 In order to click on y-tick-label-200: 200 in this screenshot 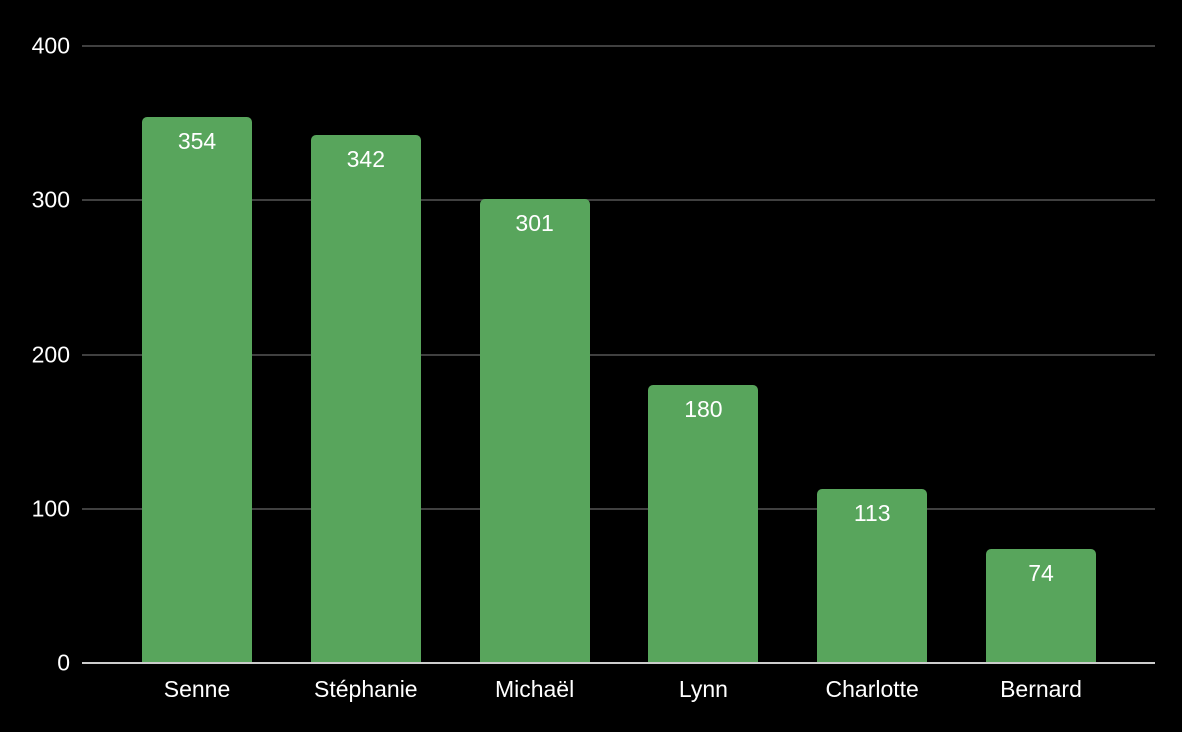, I will do `click(50, 354)`.